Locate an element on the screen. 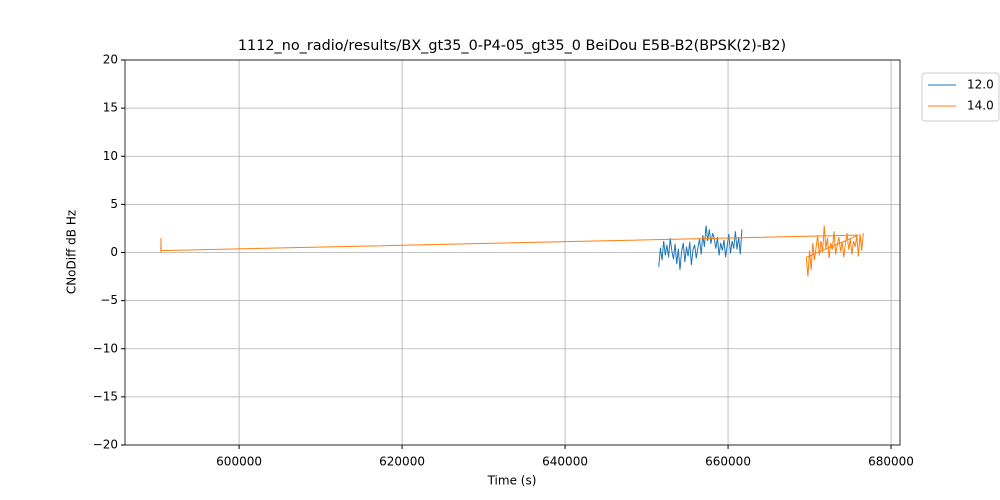  y-tick-label: −20 is located at coordinates (105, 445).